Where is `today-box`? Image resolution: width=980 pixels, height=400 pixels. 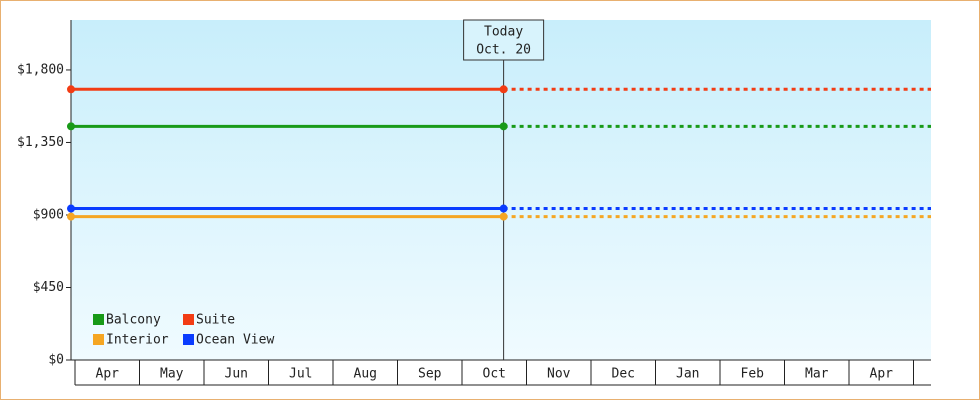
today-box is located at coordinates (504, 40).